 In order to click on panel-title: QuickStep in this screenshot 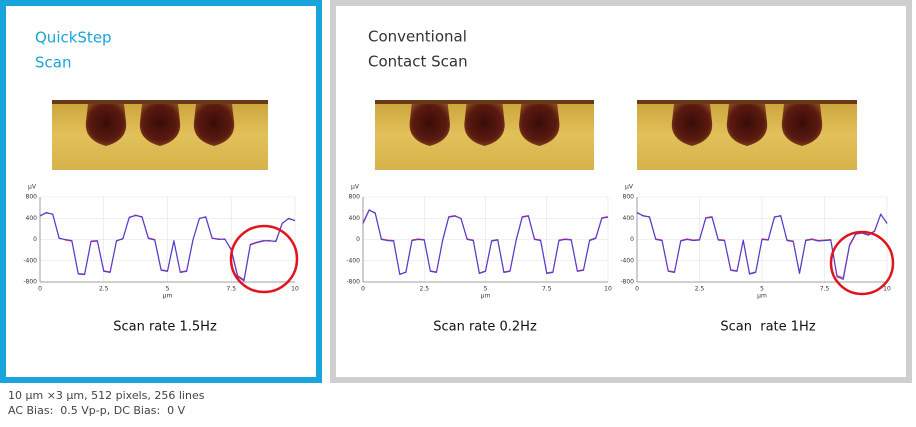, I will do `click(73, 38)`.